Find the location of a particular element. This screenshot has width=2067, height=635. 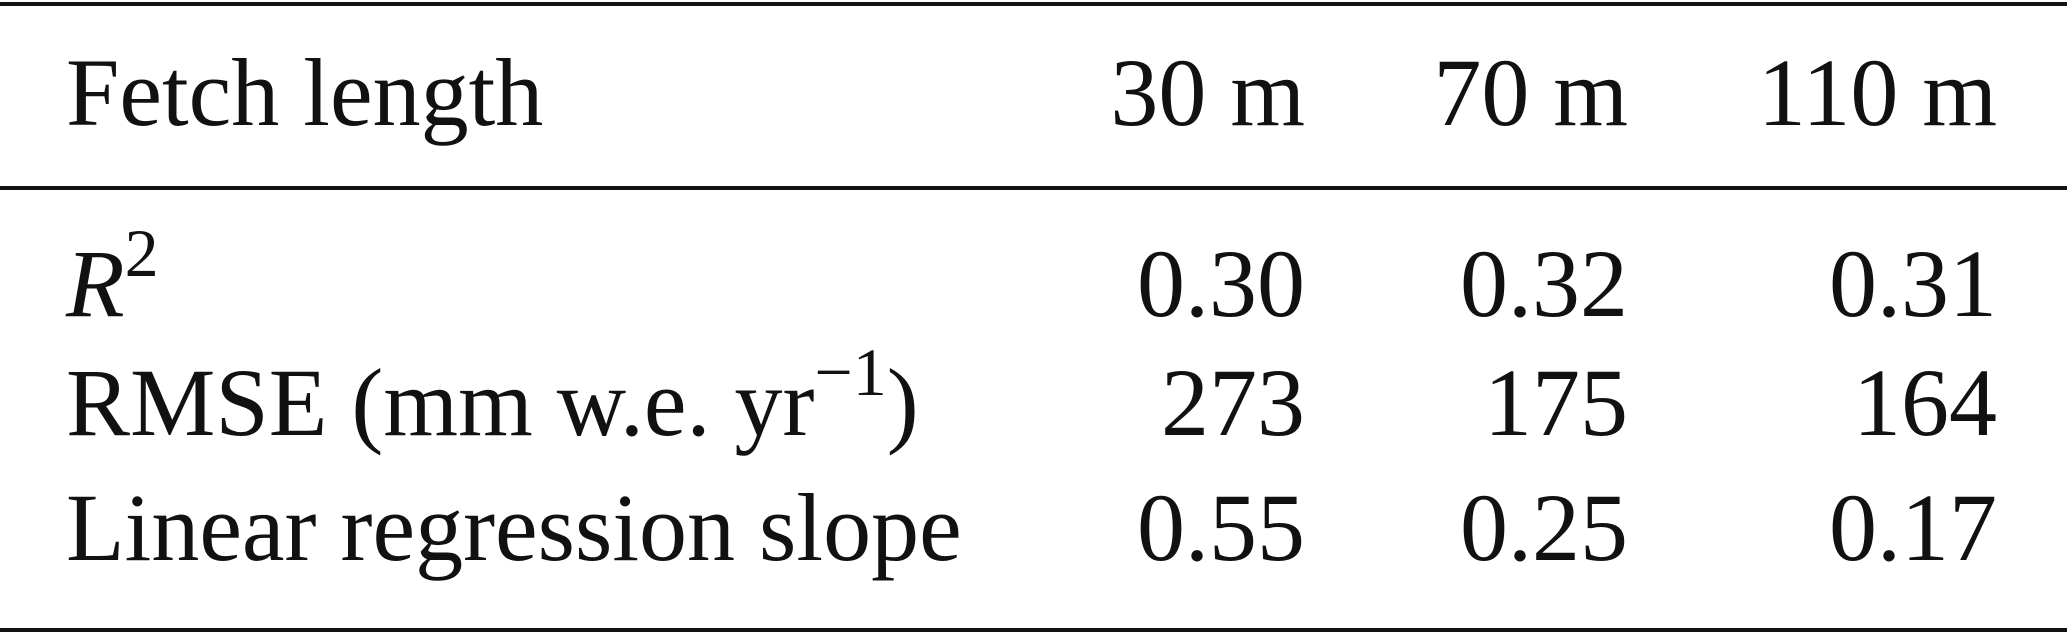

data-cell: 0.32 is located at coordinates (1544, 283).